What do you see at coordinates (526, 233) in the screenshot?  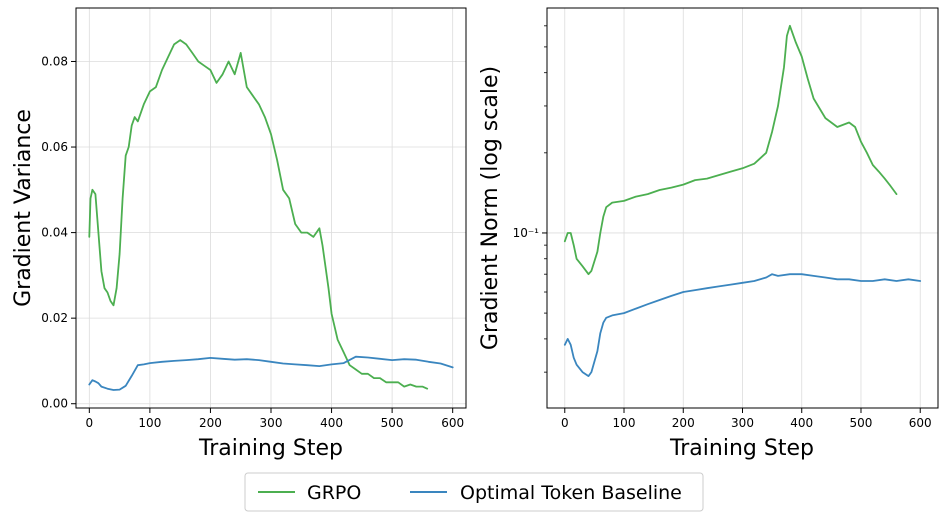 I see `y-tick-label: 10⁻¹` at bounding box center [526, 233].